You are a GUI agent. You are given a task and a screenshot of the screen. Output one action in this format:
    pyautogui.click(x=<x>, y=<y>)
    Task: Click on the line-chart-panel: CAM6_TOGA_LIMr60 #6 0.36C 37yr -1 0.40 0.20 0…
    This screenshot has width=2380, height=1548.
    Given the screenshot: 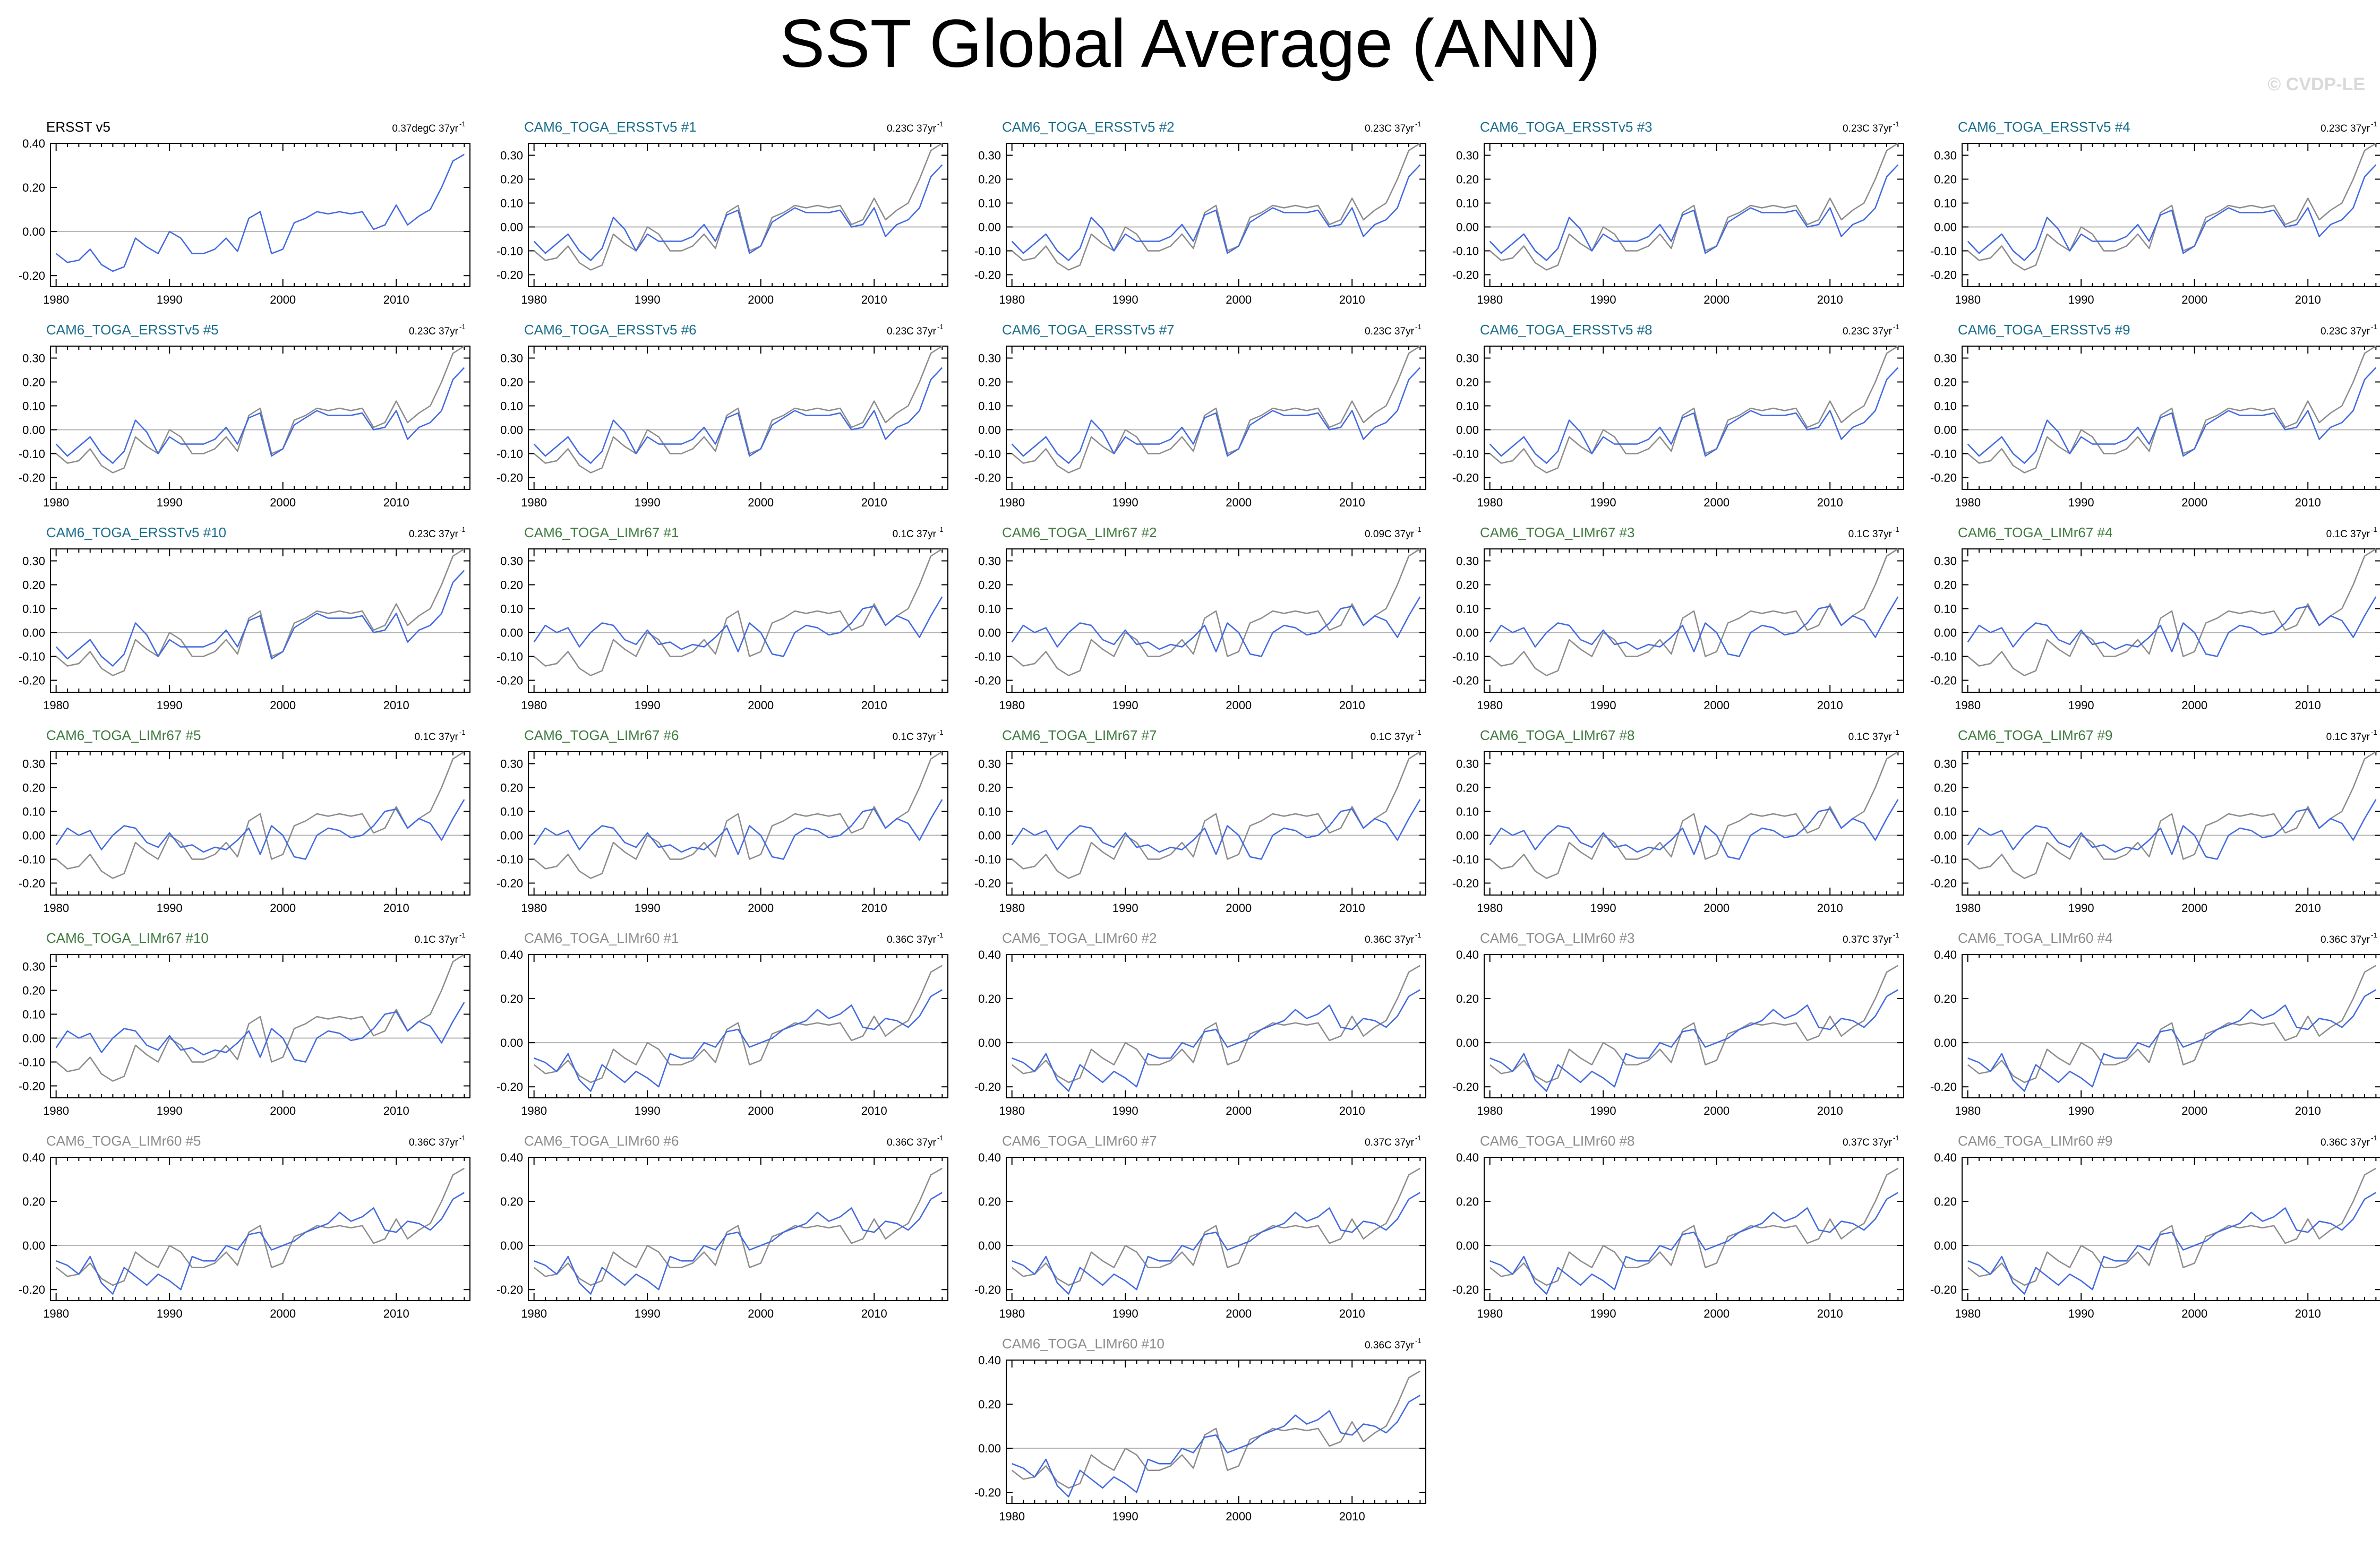 What is the action you would take?
    pyautogui.click(x=722, y=1226)
    